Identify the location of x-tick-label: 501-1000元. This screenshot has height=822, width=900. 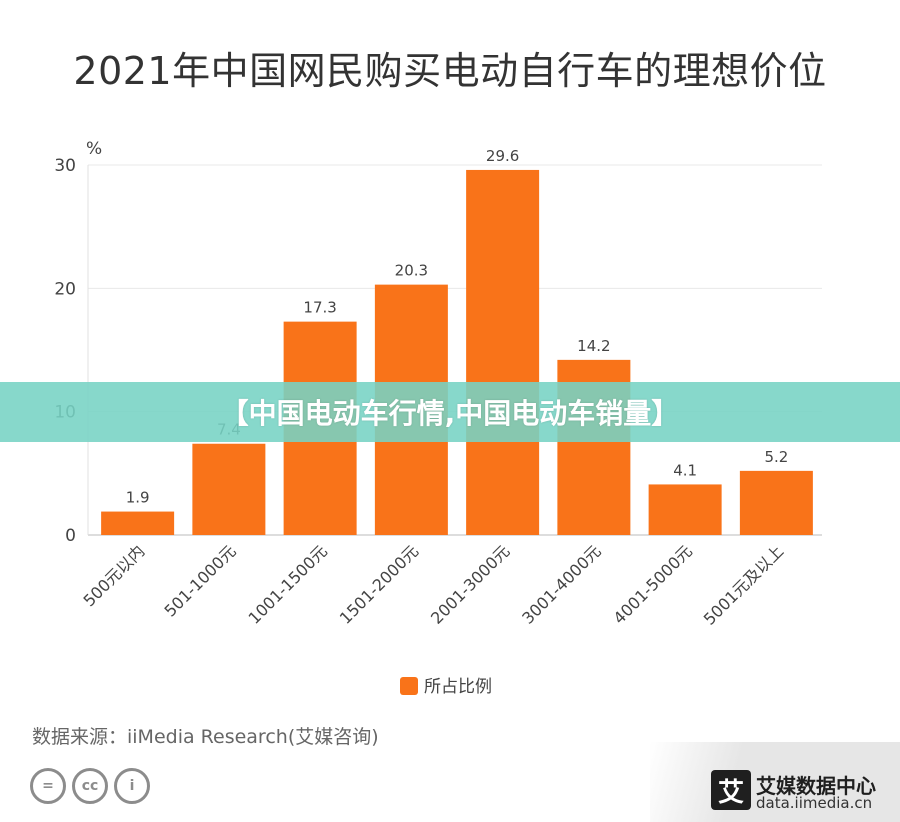
(199, 580).